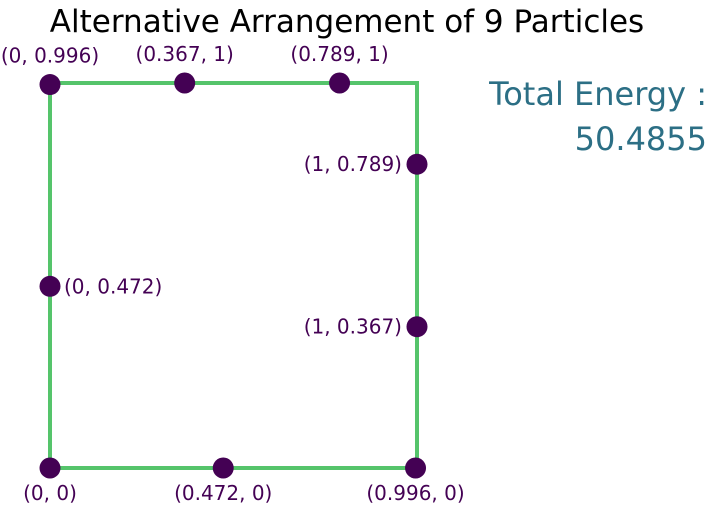 Image resolution: width=720 pixels, height=516 pixels. What do you see at coordinates (640, 139) in the screenshot?
I see `total-energy-value: 50.4855` at bounding box center [640, 139].